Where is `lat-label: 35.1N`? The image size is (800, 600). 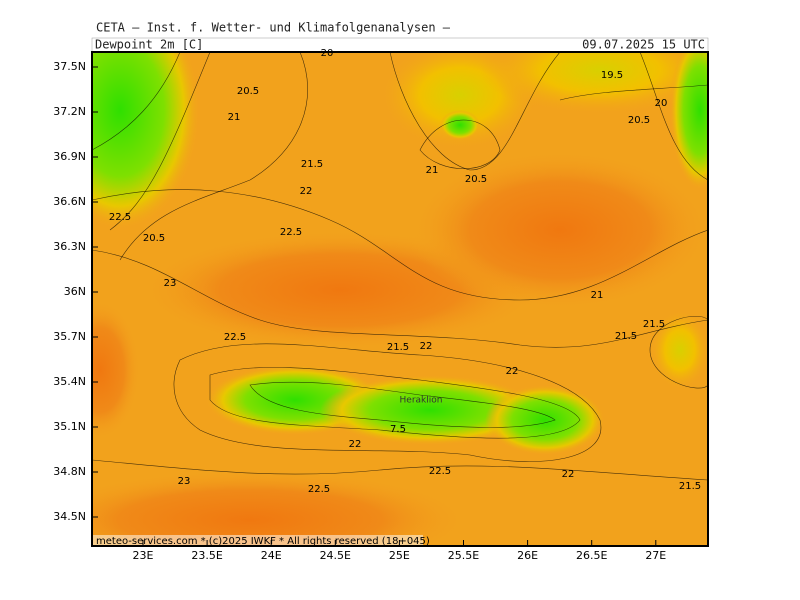 lat-label: 35.1N is located at coordinates (69, 426).